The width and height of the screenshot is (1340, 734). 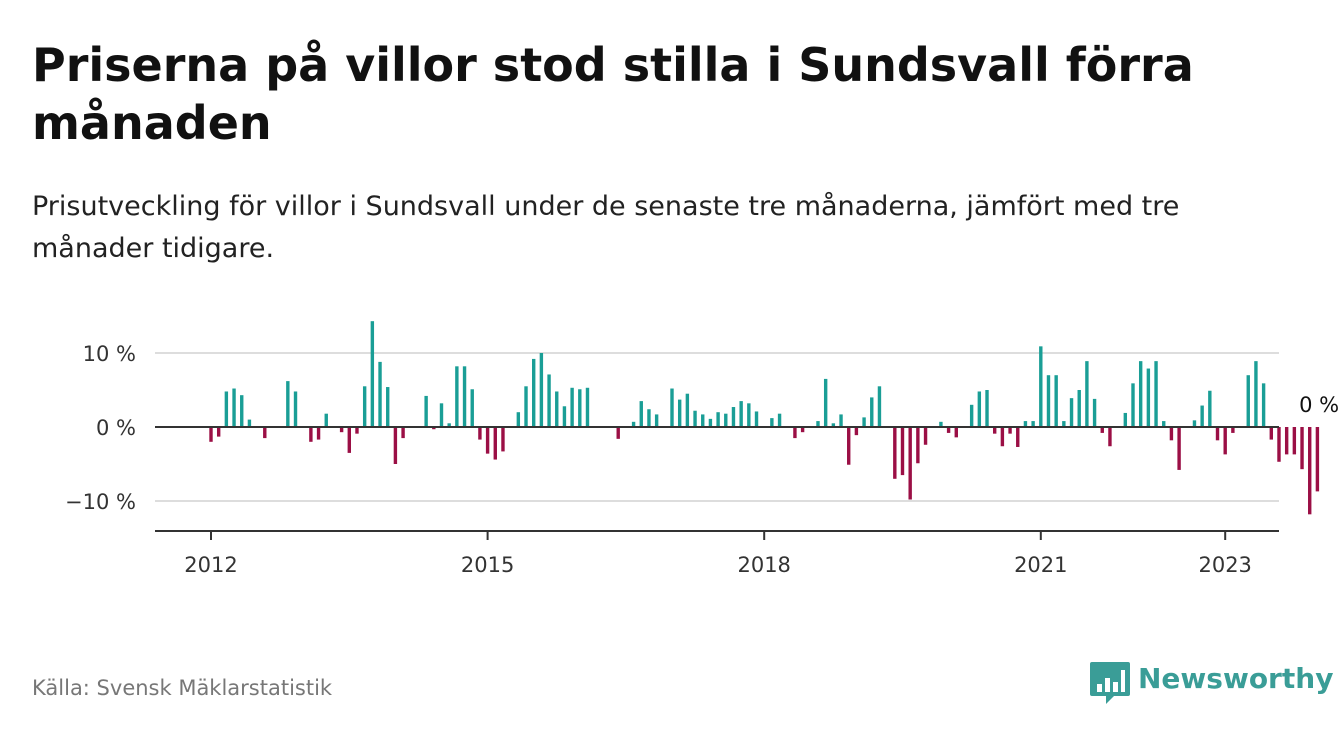 What do you see at coordinates (1236, 678) in the screenshot?
I see `brand-name: Newsworthy` at bounding box center [1236, 678].